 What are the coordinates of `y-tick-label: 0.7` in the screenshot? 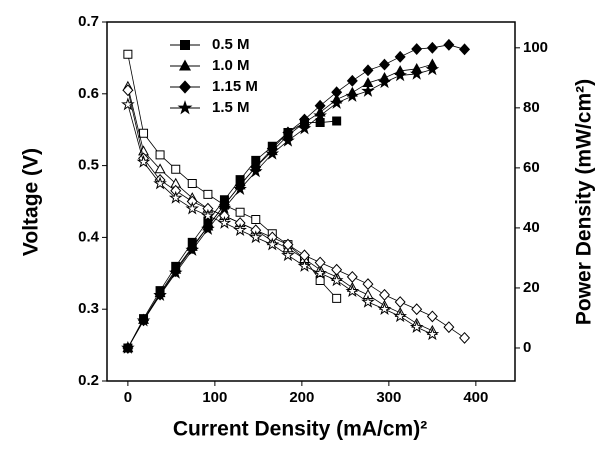 It's located at (88, 21).